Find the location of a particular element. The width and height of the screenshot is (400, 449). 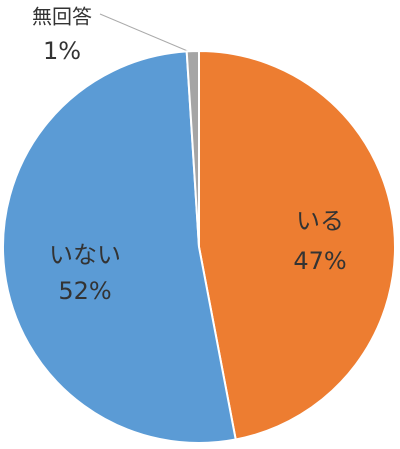

slice-label: いる is located at coordinates (320, 221).